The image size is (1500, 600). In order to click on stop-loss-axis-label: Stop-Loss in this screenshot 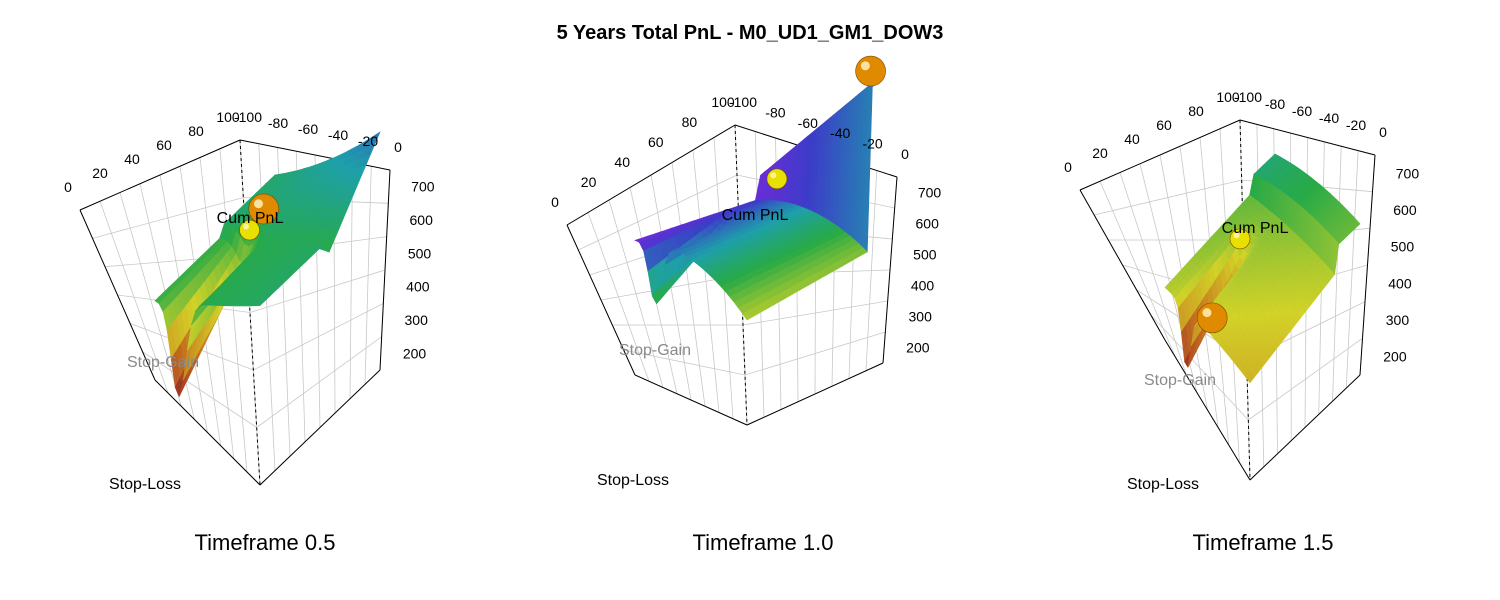, I will do `click(633, 480)`.